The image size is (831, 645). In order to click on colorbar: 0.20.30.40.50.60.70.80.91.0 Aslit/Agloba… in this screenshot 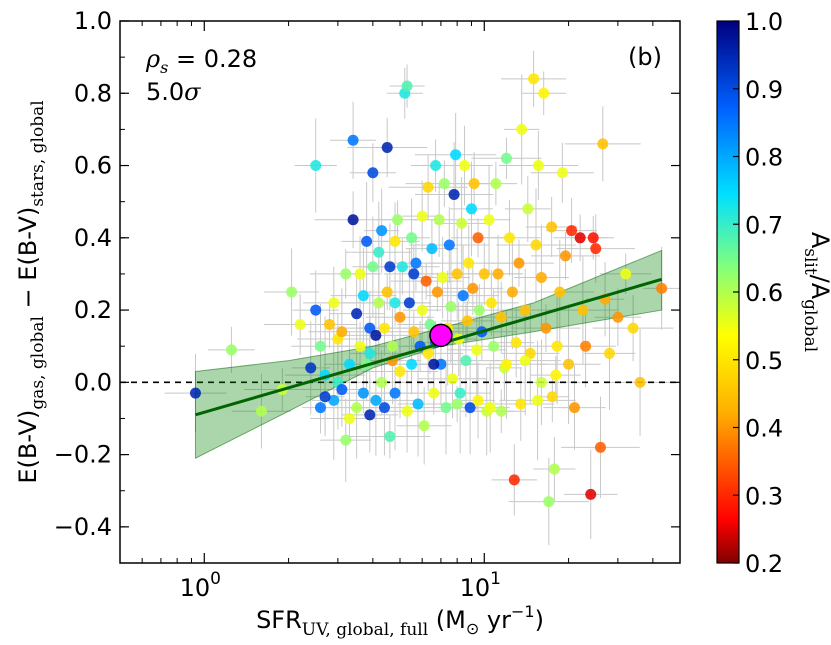, I will do `click(773, 293)`.